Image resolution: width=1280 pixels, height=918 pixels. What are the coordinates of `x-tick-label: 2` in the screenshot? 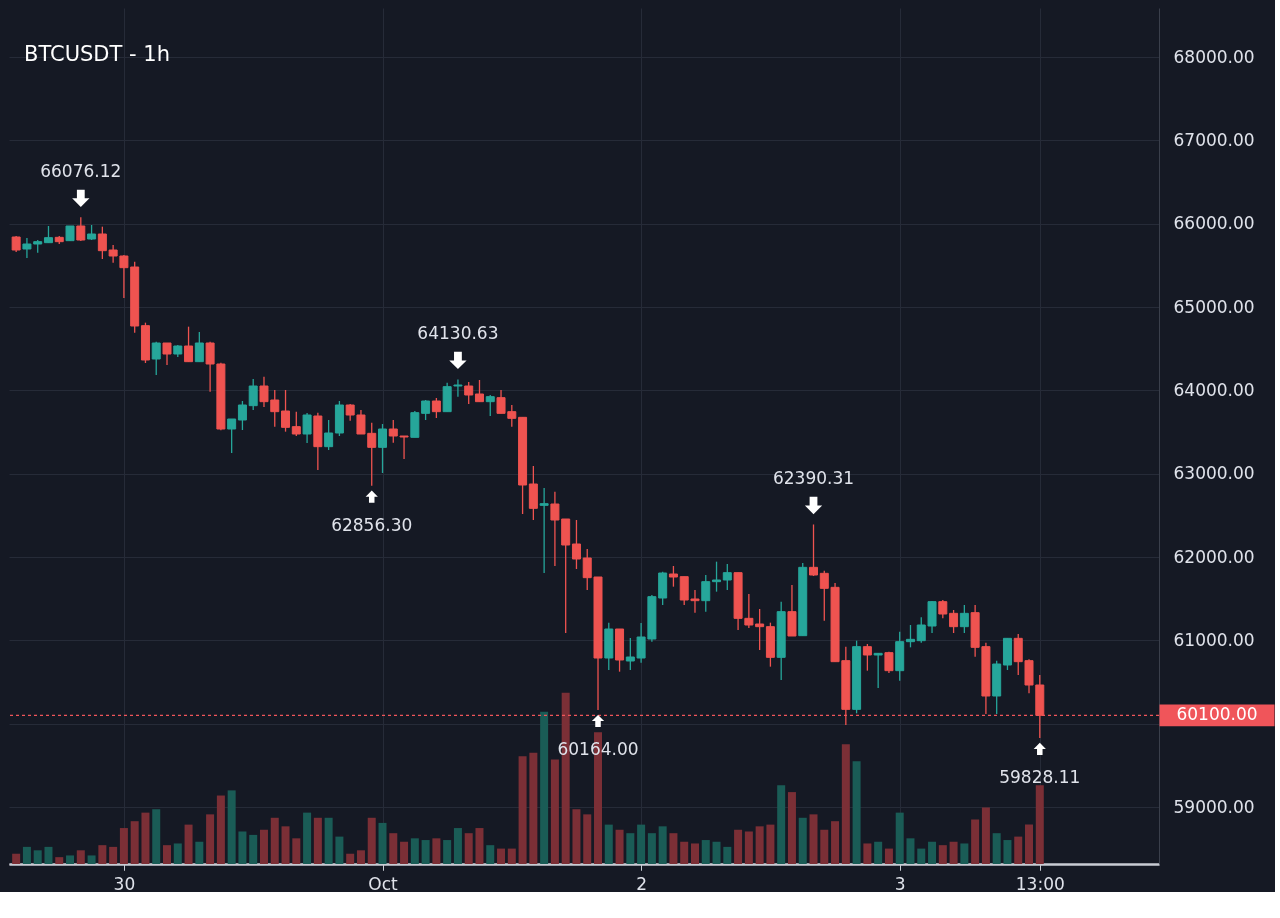 It's located at (642, 883).